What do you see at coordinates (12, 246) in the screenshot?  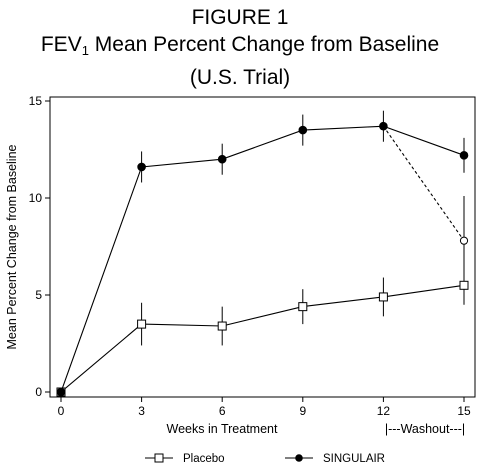 I see `y-axis-label: Mean Percent Change from Baseline` at bounding box center [12, 246].